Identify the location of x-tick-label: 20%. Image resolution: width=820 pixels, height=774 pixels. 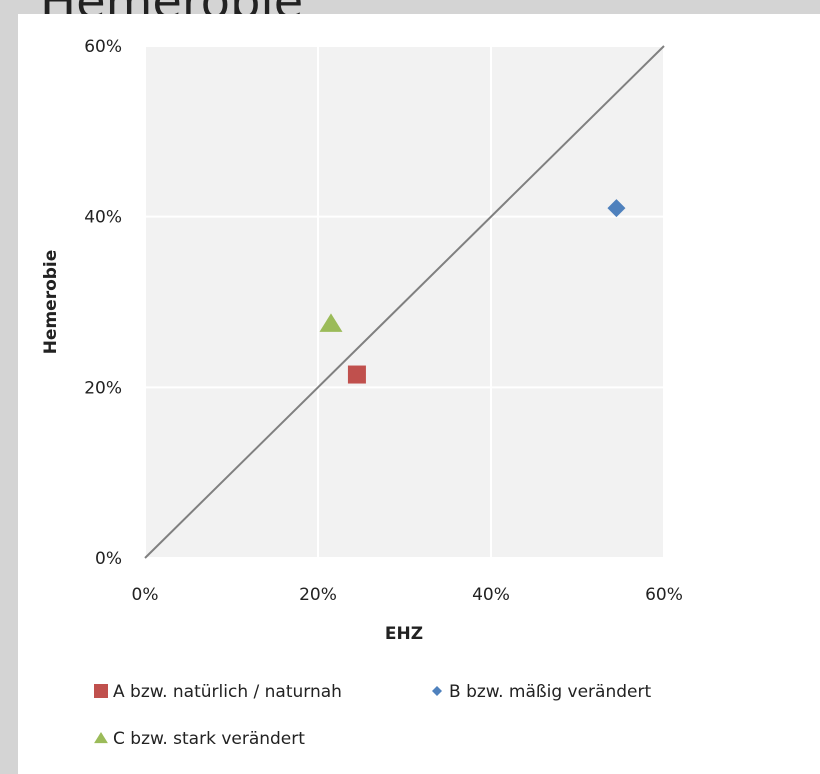
(318, 595).